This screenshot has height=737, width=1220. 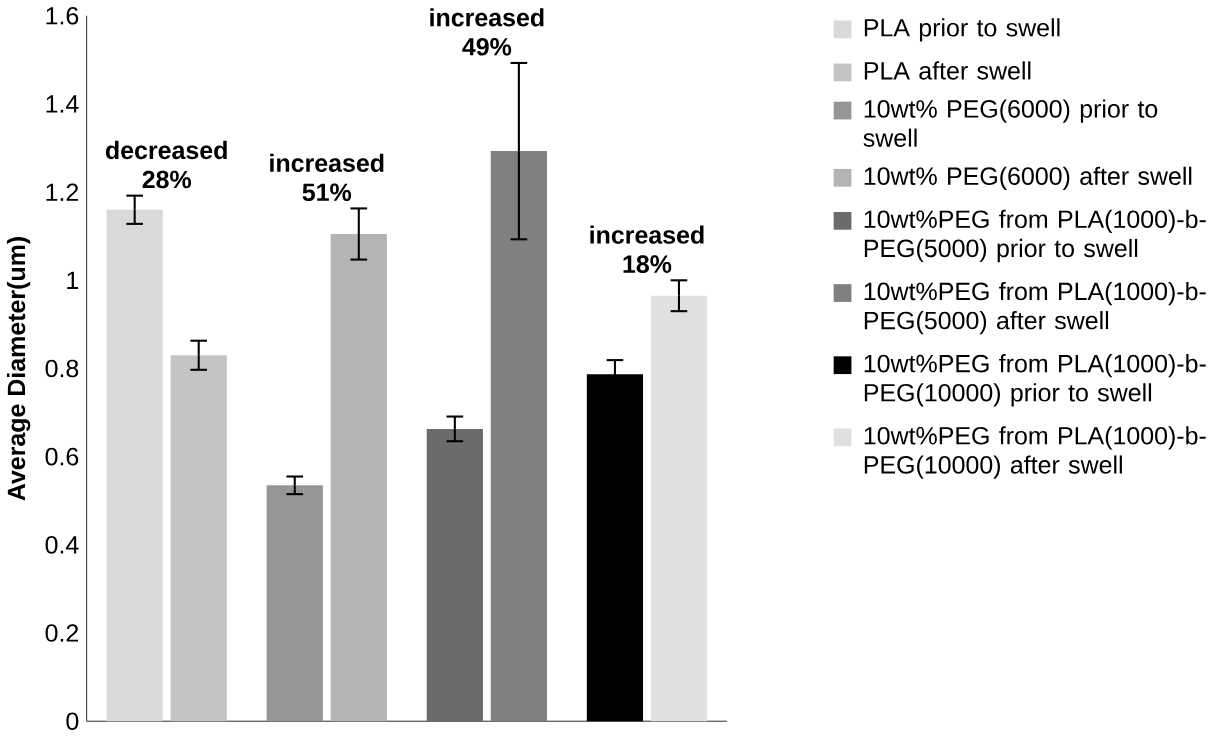 What do you see at coordinates (327, 177) in the screenshot?
I see `annotation: increased 51%` at bounding box center [327, 177].